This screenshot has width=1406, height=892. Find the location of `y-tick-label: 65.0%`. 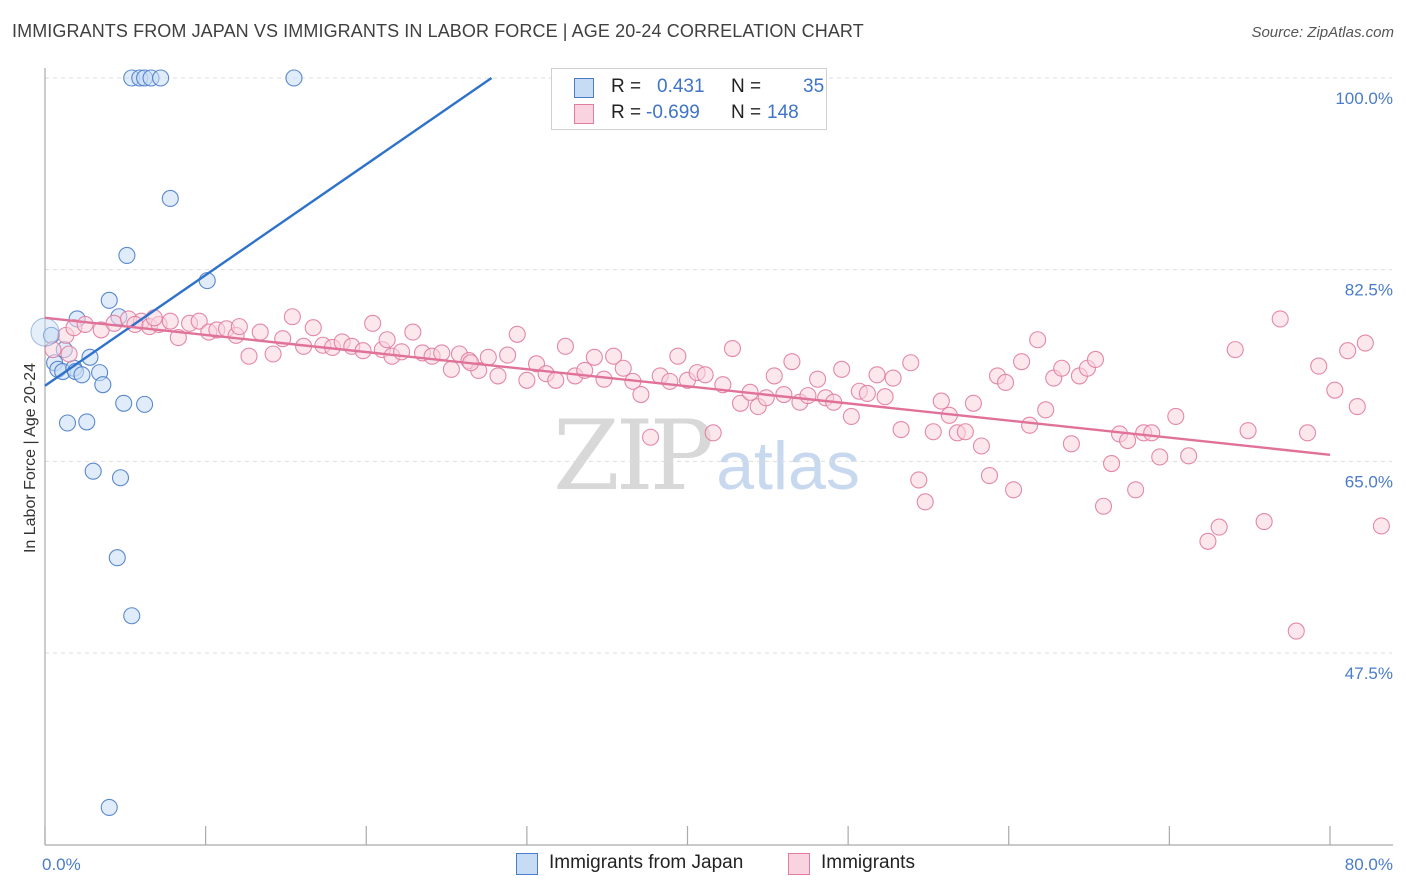

y-tick-label: 65.0% is located at coordinates (1369, 481).